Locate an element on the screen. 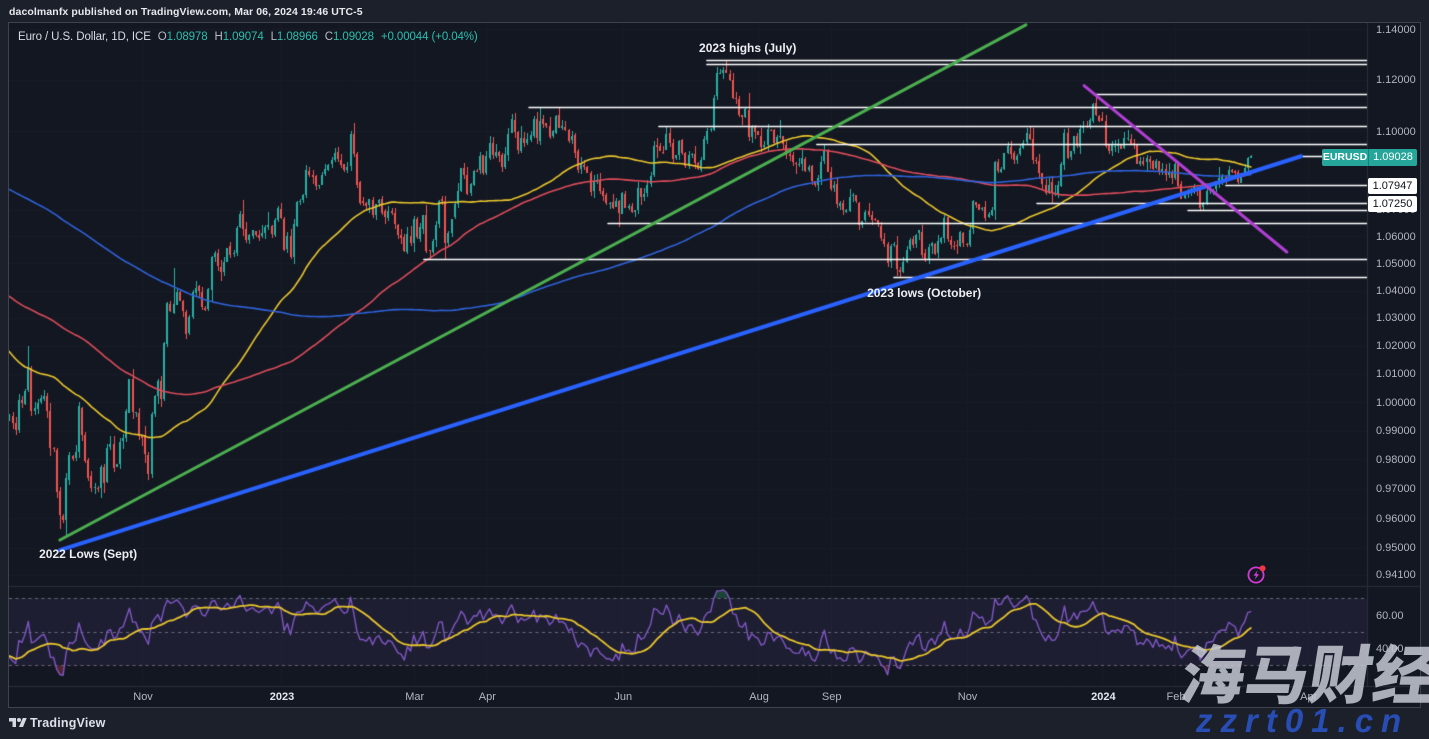 The image size is (1429, 739). footer-bar: TradingView is located at coordinates (714, 723).